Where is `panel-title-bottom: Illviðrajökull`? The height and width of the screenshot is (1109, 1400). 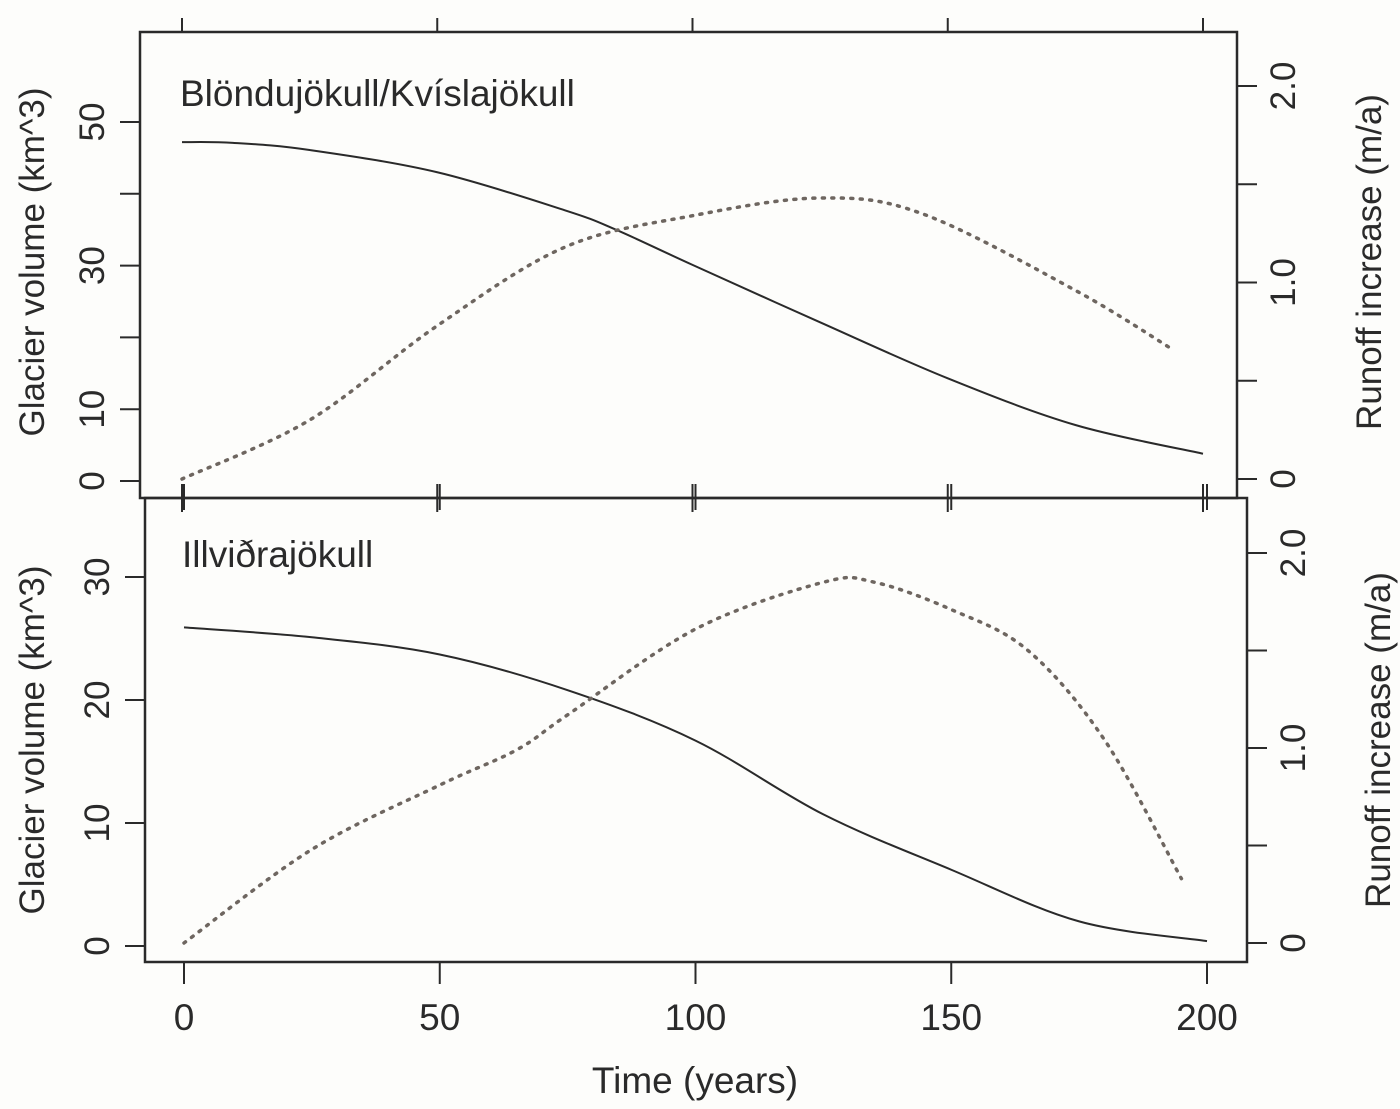
panel-title-bottom: Illviðrajökull is located at coordinates (277, 554).